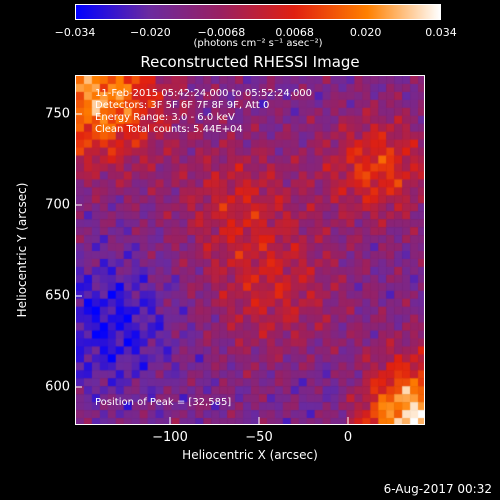 The image size is (500, 500). Describe the element at coordinates (365, 32) in the screenshot. I see `colorbar-tick: 0.020` at that location.